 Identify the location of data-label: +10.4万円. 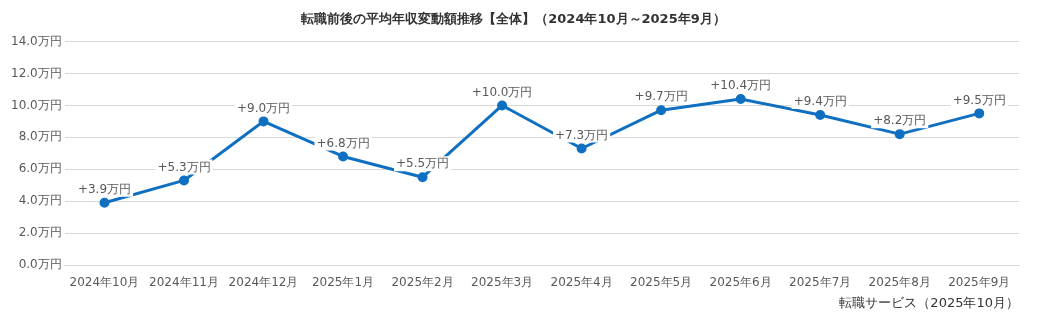
(741, 85).